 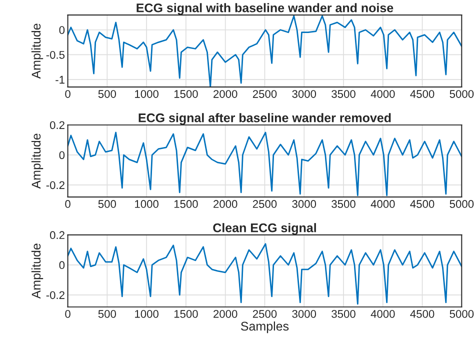 I want to click on line-series, so click(x=265, y=274).